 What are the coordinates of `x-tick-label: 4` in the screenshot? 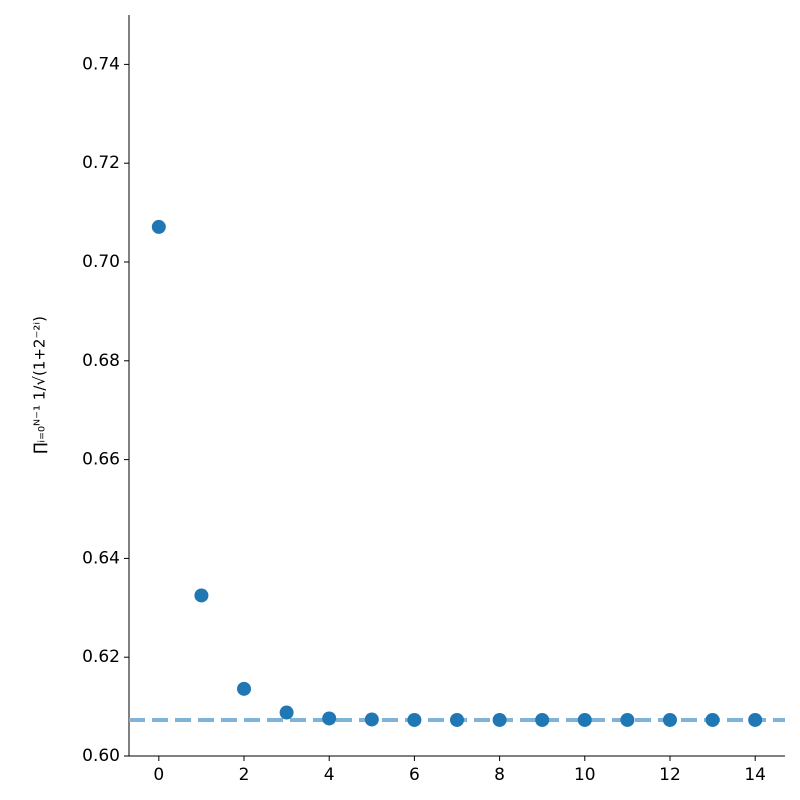 It's located at (329, 775).